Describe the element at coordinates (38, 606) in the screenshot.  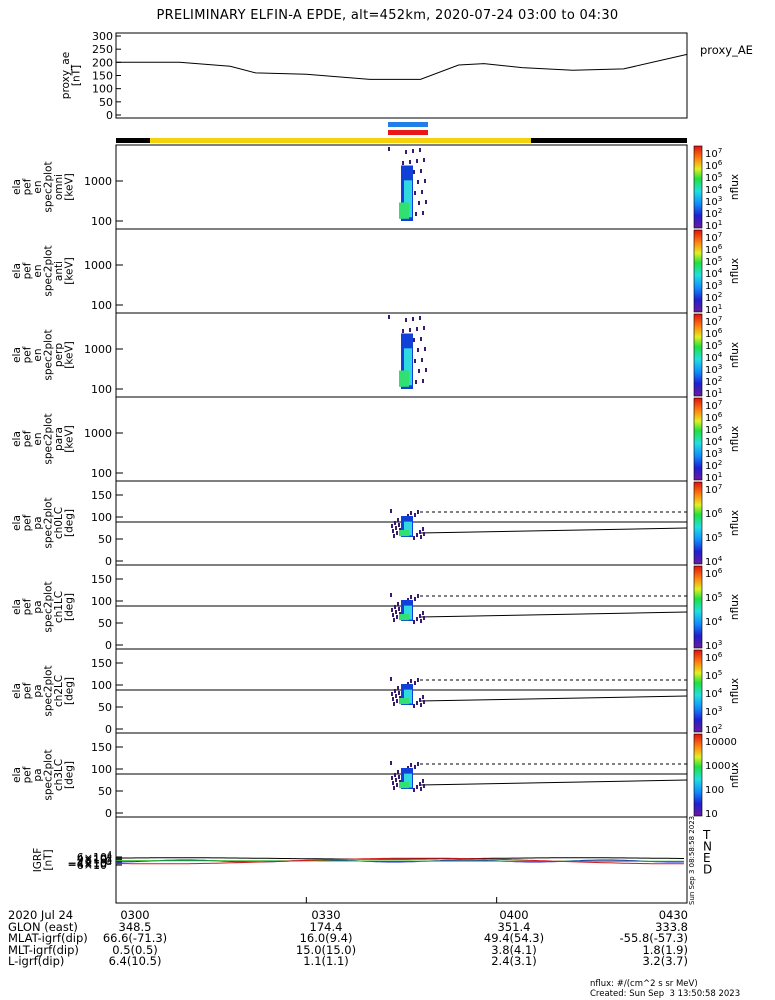
I see `panel-5-ylabel-line: pa` at that location.